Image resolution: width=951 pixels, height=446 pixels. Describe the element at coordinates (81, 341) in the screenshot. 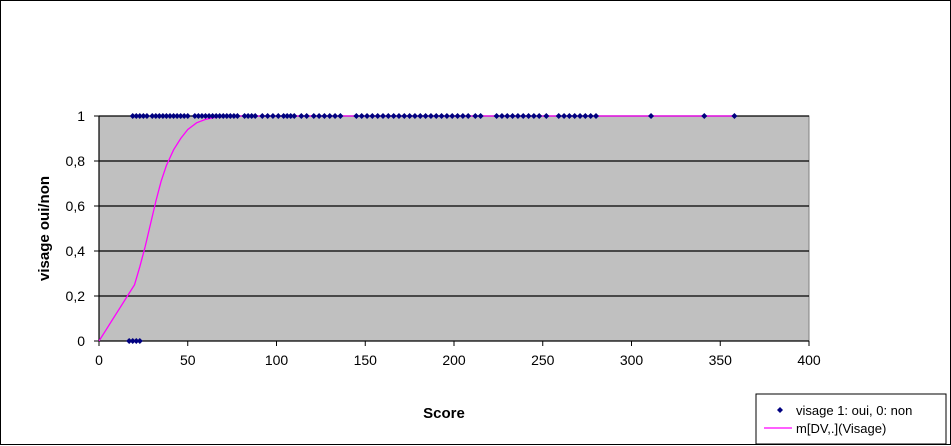

I see `y-tick-label-0: 0` at that location.